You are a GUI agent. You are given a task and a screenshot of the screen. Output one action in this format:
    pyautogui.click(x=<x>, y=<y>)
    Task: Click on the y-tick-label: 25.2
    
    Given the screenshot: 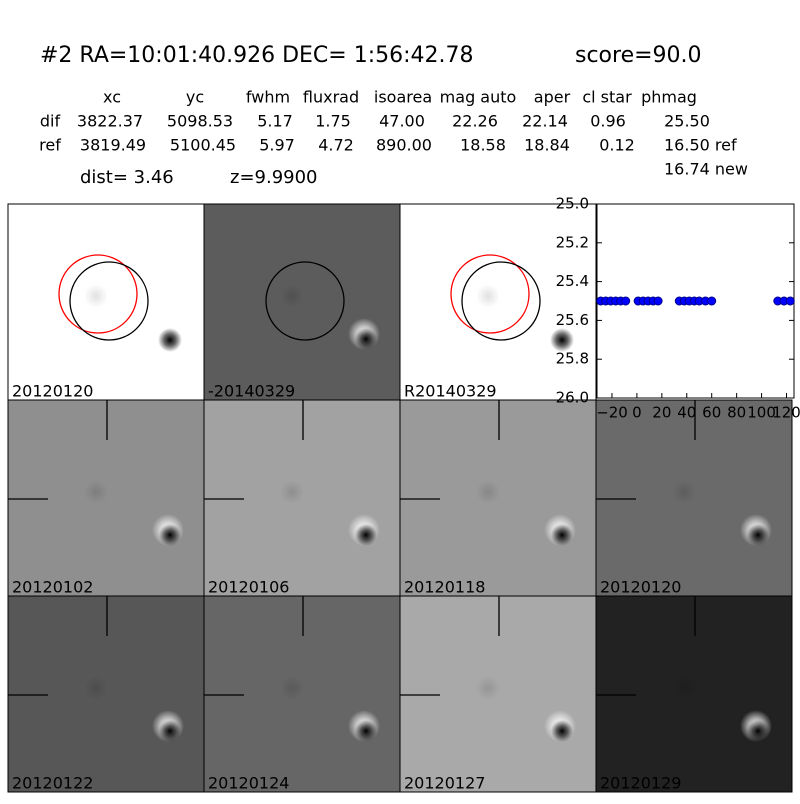 What is the action you would take?
    pyautogui.click(x=572, y=242)
    